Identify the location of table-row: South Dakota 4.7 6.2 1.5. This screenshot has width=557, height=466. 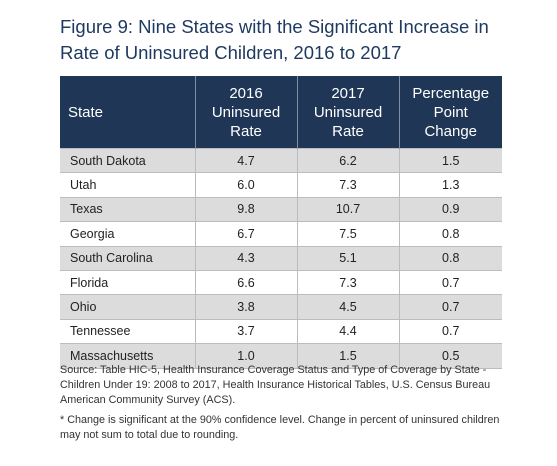
(281, 160).